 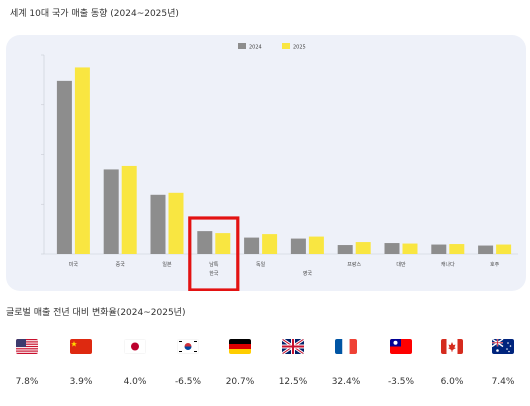 What do you see at coordinates (135, 346) in the screenshot?
I see `jp-flag-icon` at bounding box center [135, 346].